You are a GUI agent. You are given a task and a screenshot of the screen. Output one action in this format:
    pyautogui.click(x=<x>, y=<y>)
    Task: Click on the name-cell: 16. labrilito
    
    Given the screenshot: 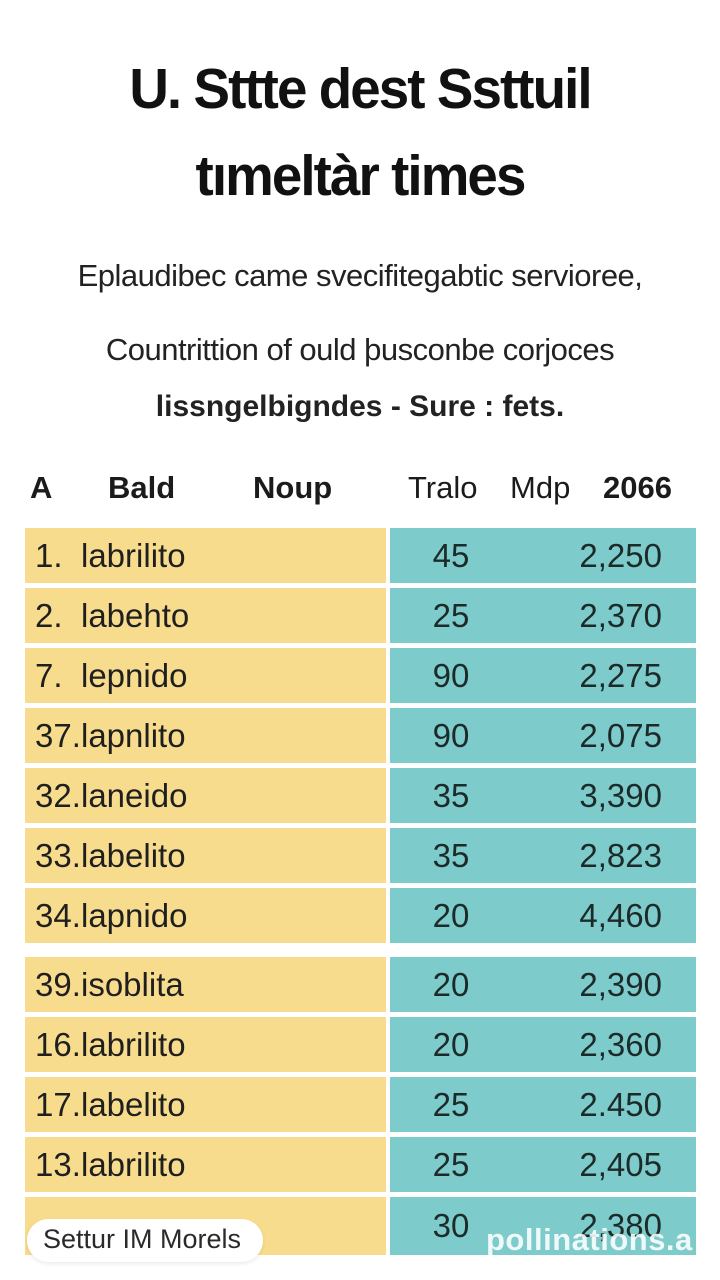 What is the action you would take?
    pyautogui.click(x=205, y=1044)
    